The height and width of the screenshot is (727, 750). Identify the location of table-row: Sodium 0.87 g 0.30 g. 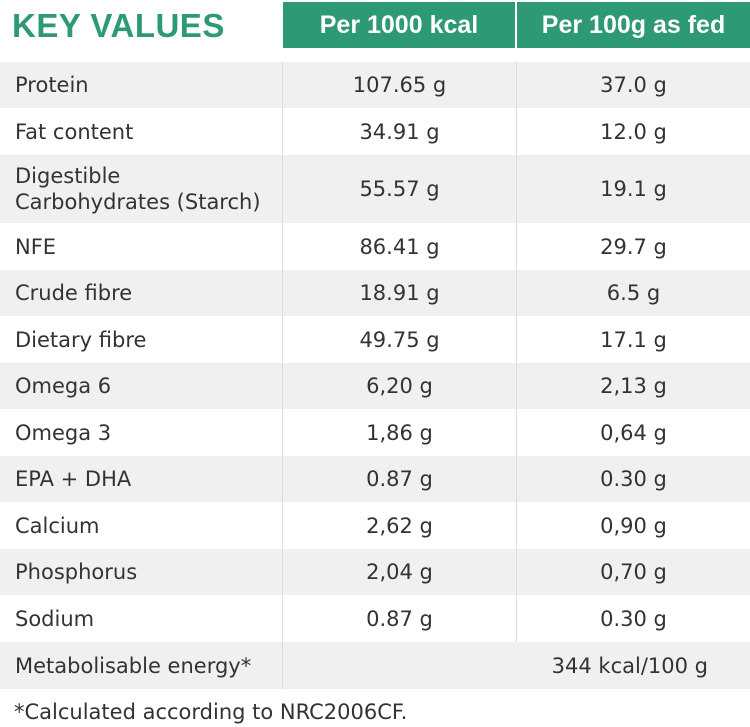
(375, 618).